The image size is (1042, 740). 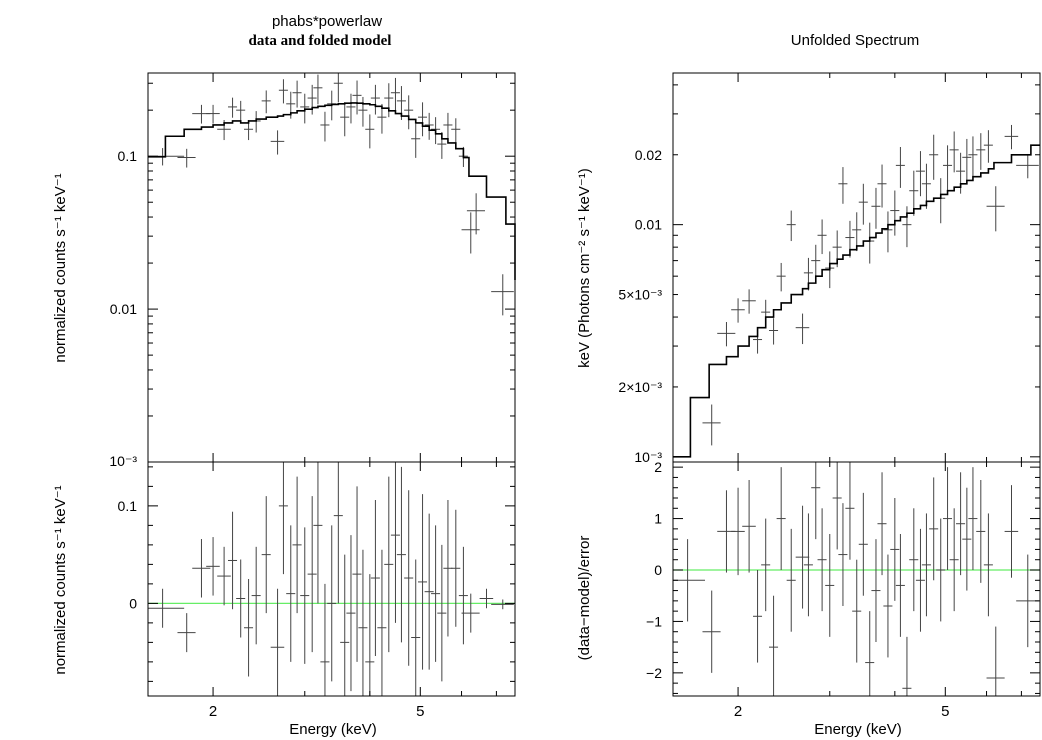 What do you see at coordinates (584, 598) in the screenshot?
I see `right-bottom-ylabel: (data−model)/error` at bounding box center [584, 598].